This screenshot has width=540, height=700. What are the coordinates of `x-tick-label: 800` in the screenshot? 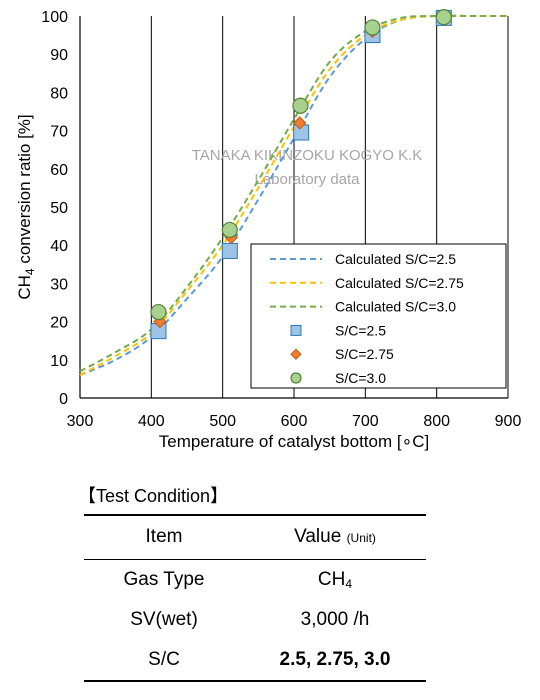 It's located at (436, 421).